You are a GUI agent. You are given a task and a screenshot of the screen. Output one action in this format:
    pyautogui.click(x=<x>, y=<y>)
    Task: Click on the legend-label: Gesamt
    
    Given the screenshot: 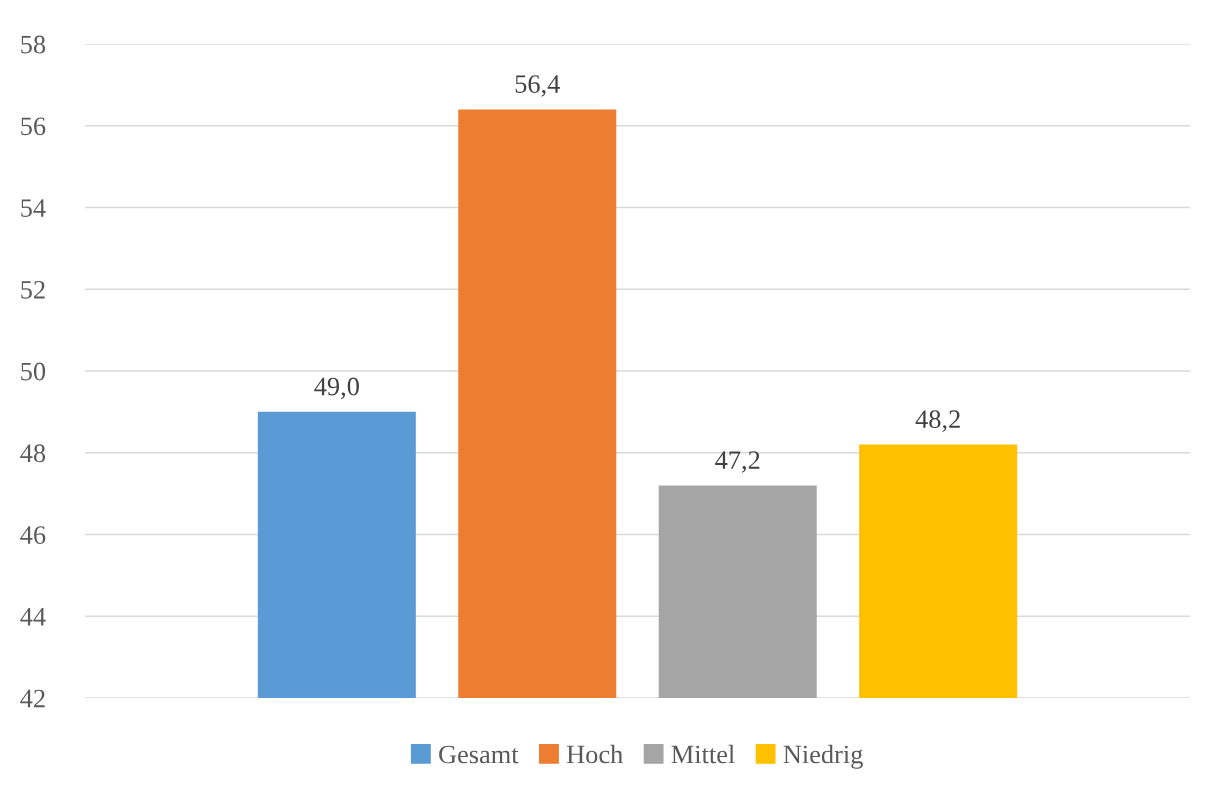 What is the action you would take?
    pyautogui.click(x=479, y=754)
    